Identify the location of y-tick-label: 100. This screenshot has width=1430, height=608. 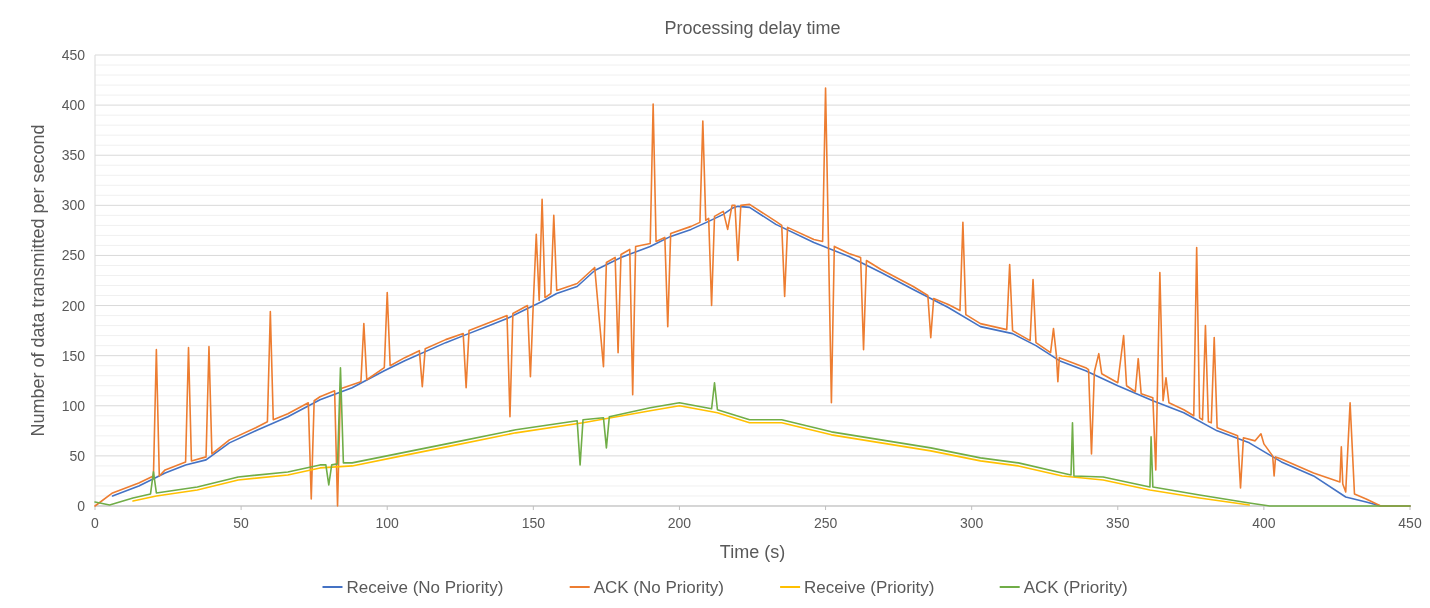
(73, 405).